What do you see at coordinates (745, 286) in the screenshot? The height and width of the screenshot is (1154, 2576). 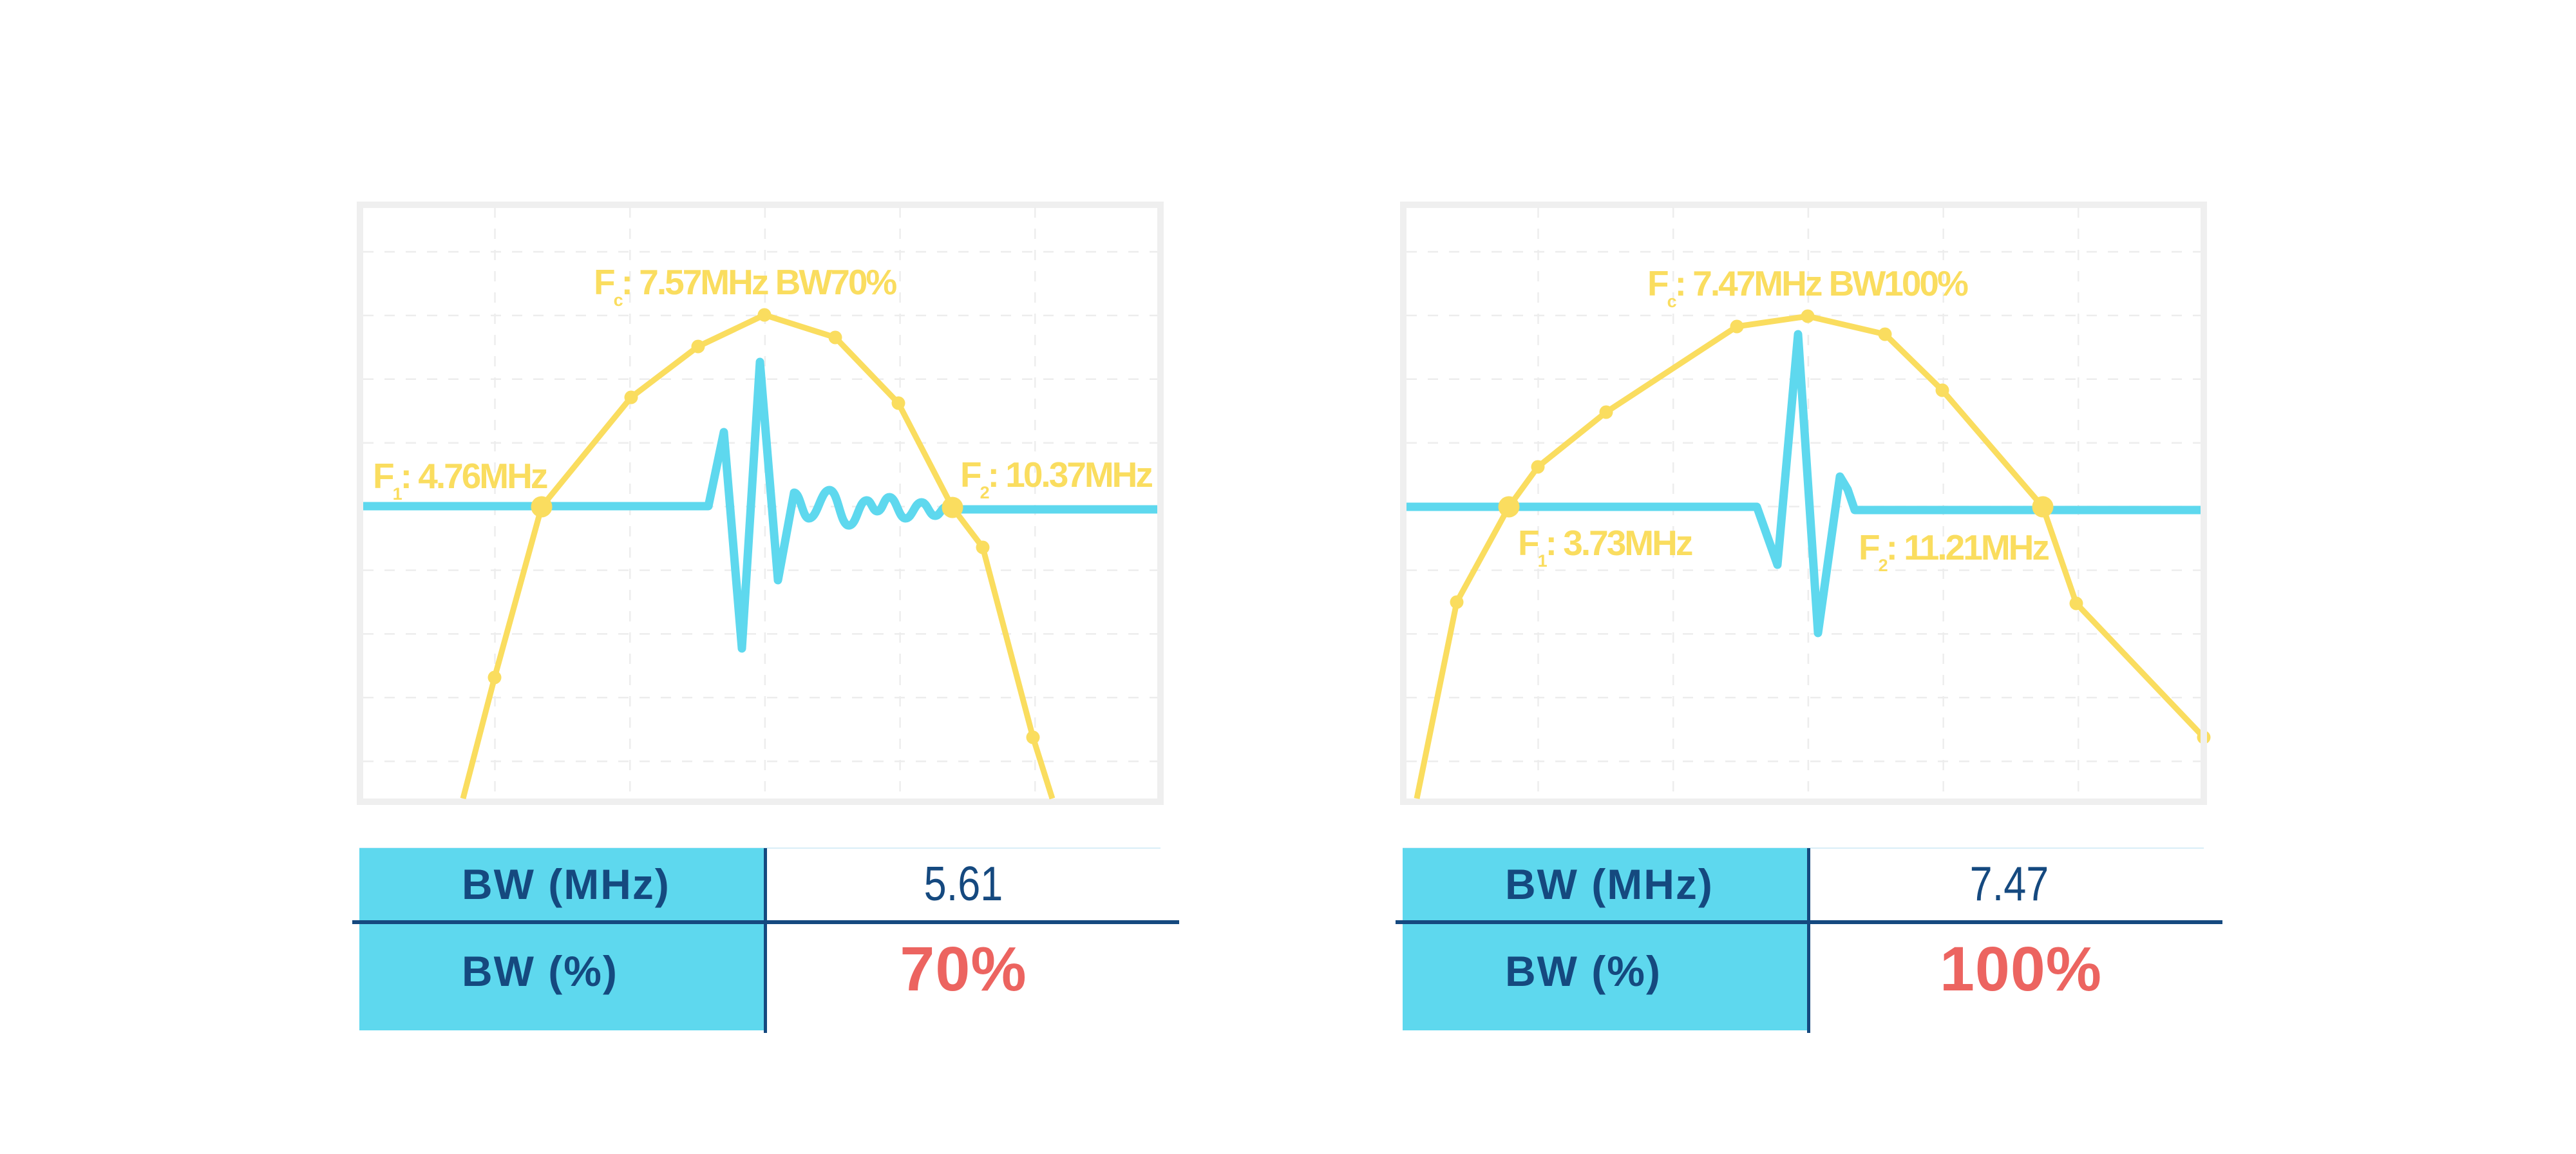 I see `svg-text: Fc: 7.57MHz BW70%` at bounding box center [745, 286].